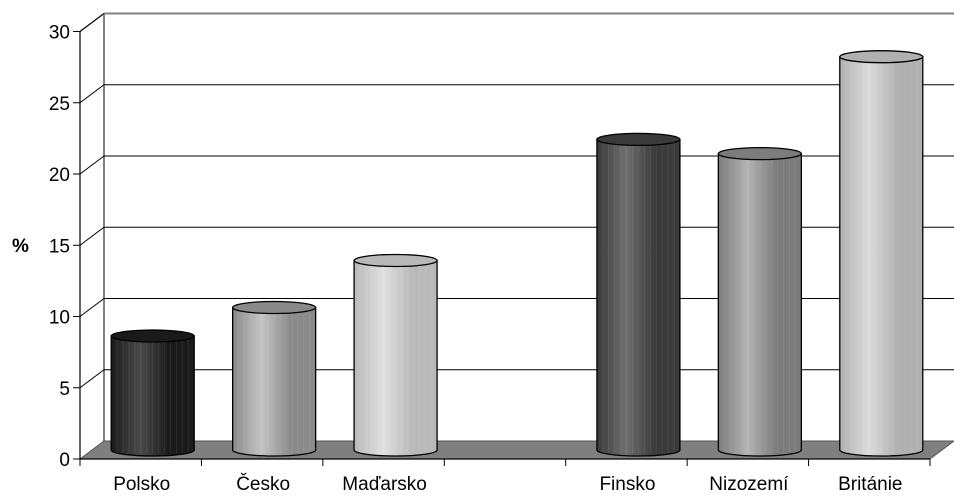 The height and width of the screenshot is (496, 954). I want to click on y-tick-label: 0, so click(64, 460).